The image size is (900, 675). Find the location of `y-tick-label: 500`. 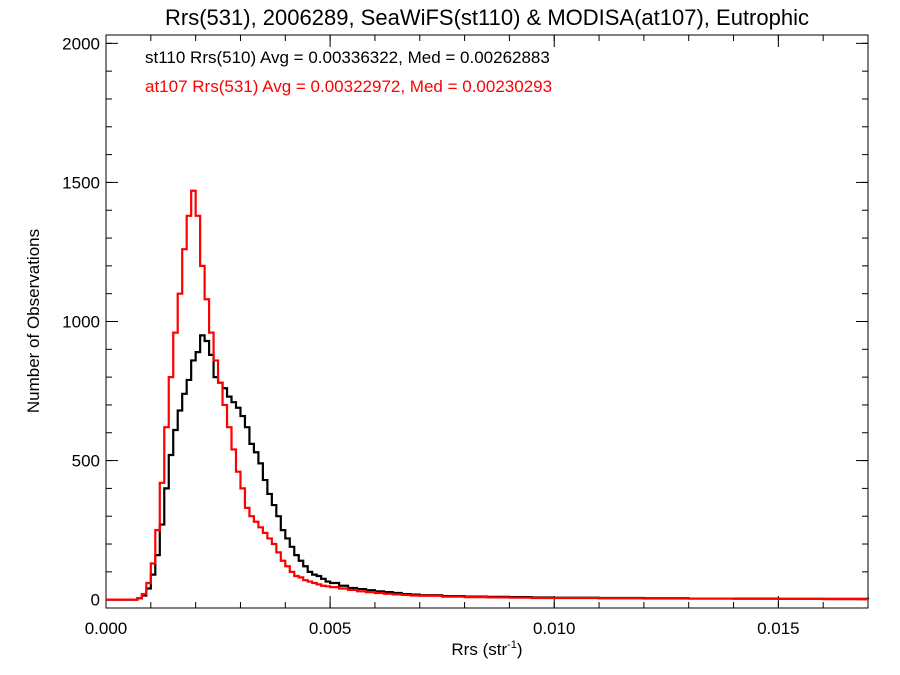

y-tick-label: 500 is located at coordinates (86, 461).